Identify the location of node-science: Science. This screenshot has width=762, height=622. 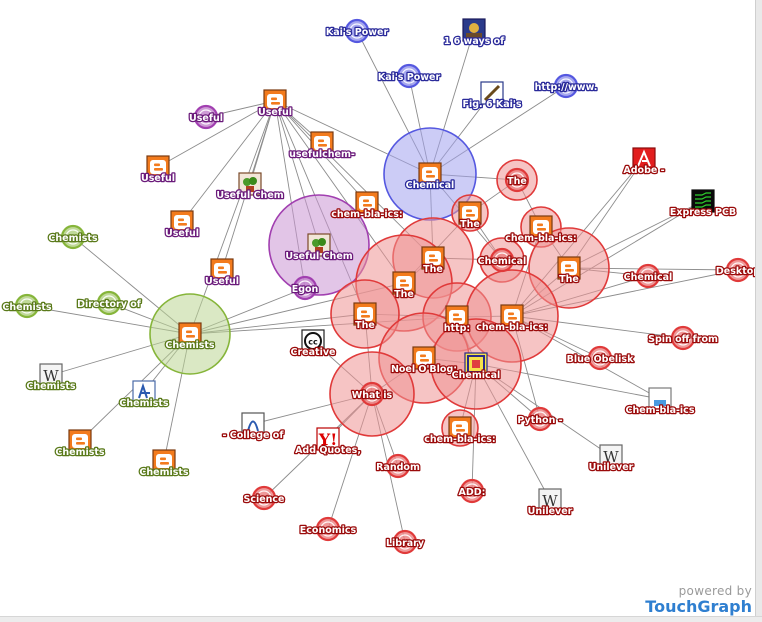
(264, 498).